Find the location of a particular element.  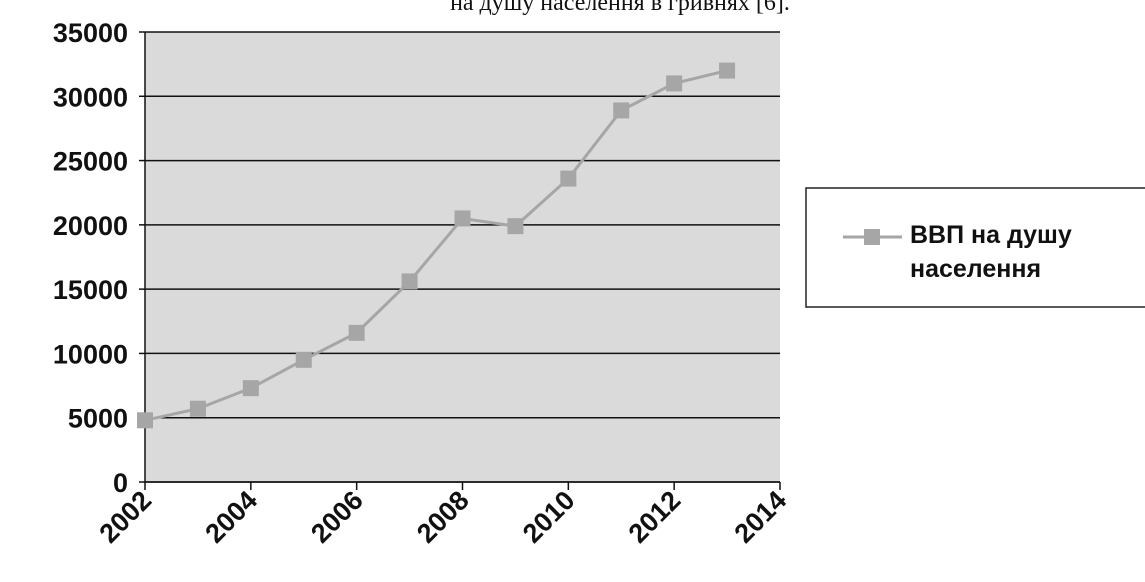

legend-label: ВВП на душу населення is located at coordinates (991, 252).